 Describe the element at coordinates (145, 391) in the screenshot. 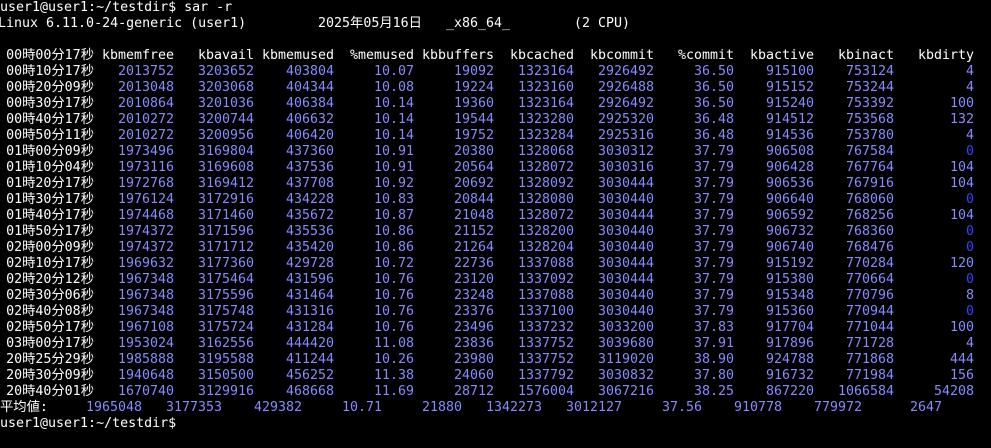

I see `cell-kbmemfree: 1670740` at that location.